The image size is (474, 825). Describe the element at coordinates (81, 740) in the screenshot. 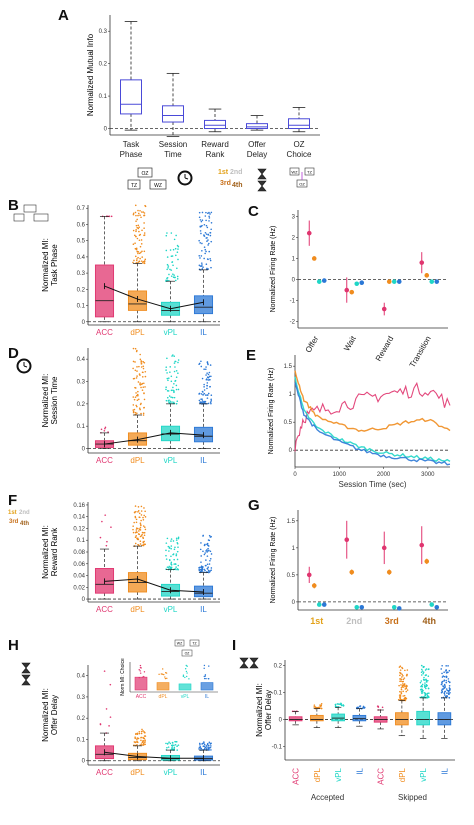

I see `y-tick-label: 0.1` at that location.